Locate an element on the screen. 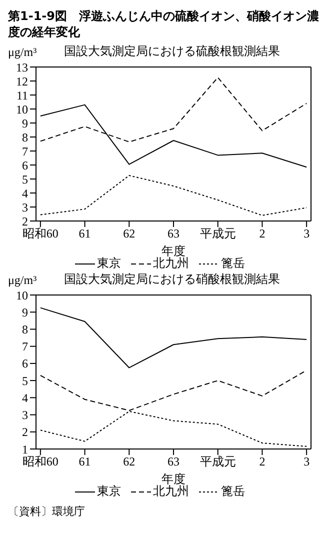 The height and width of the screenshot is (545, 331). chart-subtitle: 国設大気測定局における硝酸根観測結果 is located at coordinates (172, 279).